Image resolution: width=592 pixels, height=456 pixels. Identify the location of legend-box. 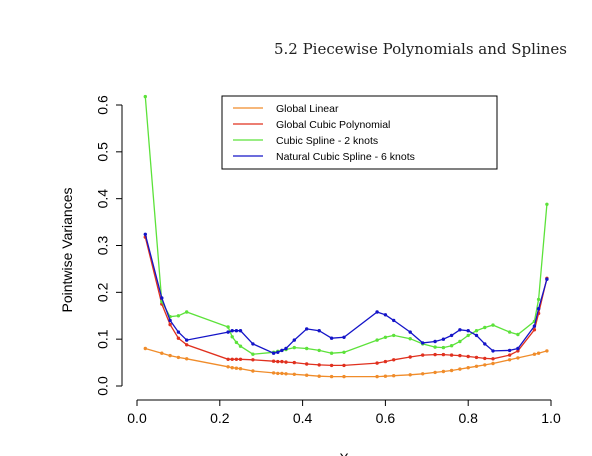
(359, 132).